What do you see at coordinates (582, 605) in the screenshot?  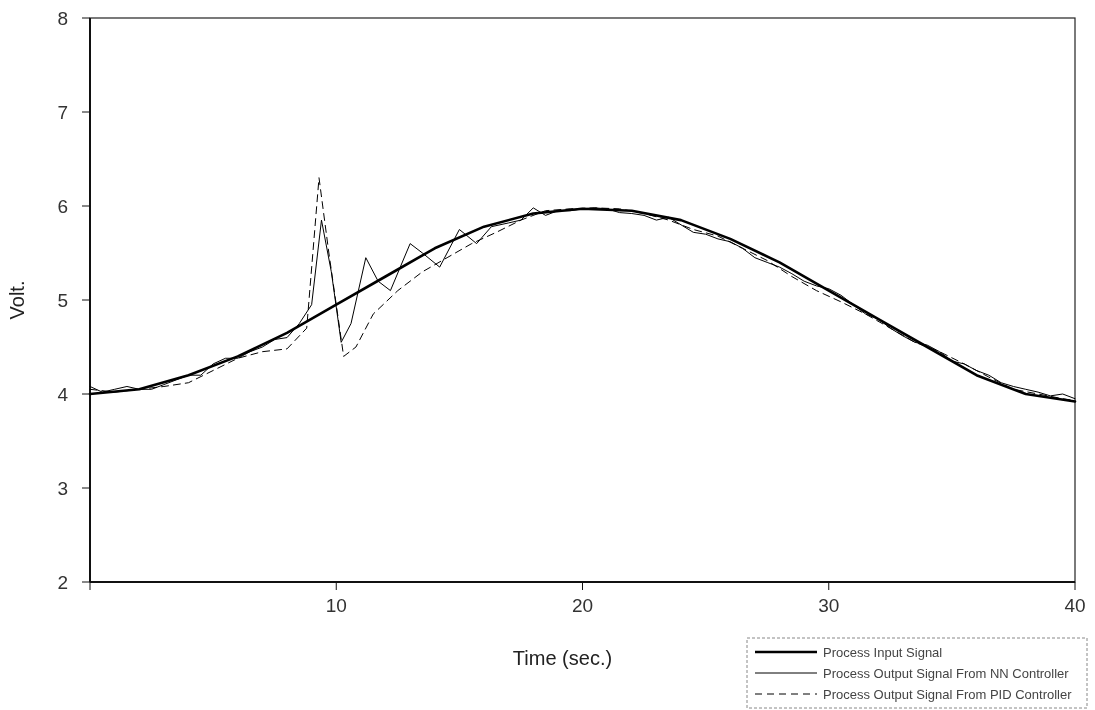 I see `x-tick-label: 20` at bounding box center [582, 605].